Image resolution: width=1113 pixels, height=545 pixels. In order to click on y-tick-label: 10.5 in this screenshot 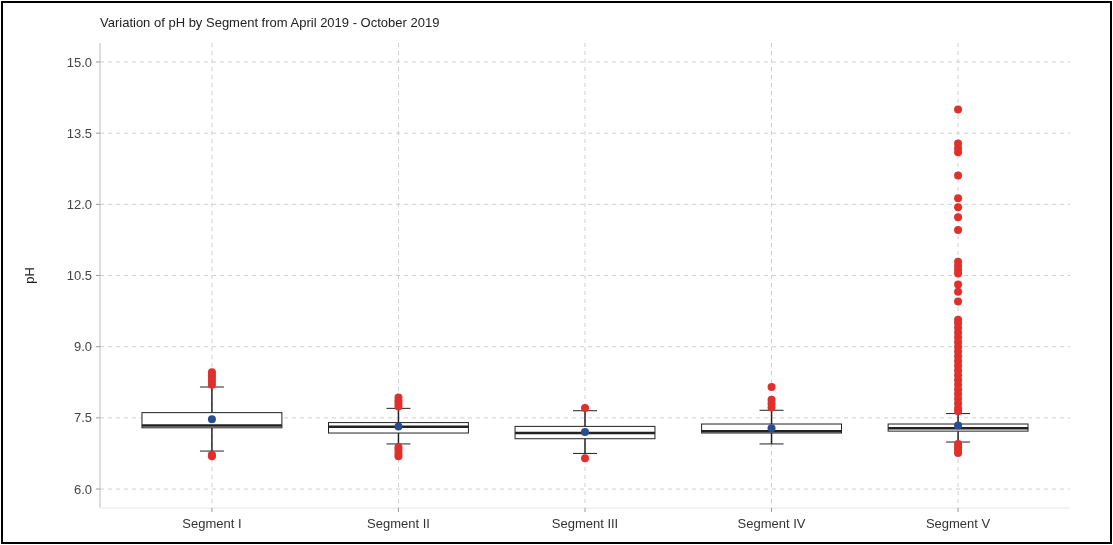, I will do `click(79, 276)`.